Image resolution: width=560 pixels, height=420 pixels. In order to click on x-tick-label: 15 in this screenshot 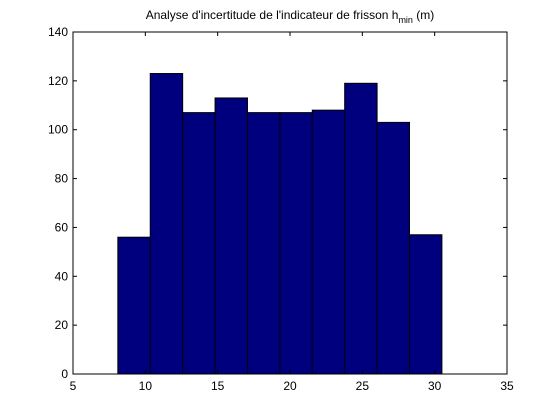, I will do `click(218, 386)`.